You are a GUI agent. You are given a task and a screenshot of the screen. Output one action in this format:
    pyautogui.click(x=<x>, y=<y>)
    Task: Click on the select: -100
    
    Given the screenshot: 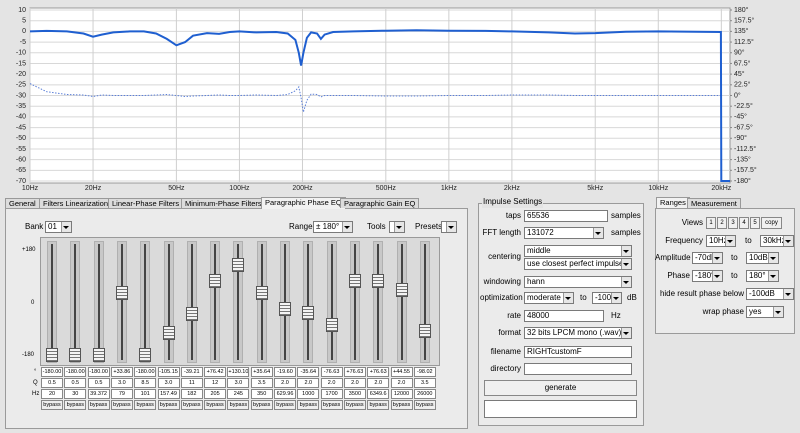 What is the action you would take?
    pyautogui.click(x=607, y=298)
    